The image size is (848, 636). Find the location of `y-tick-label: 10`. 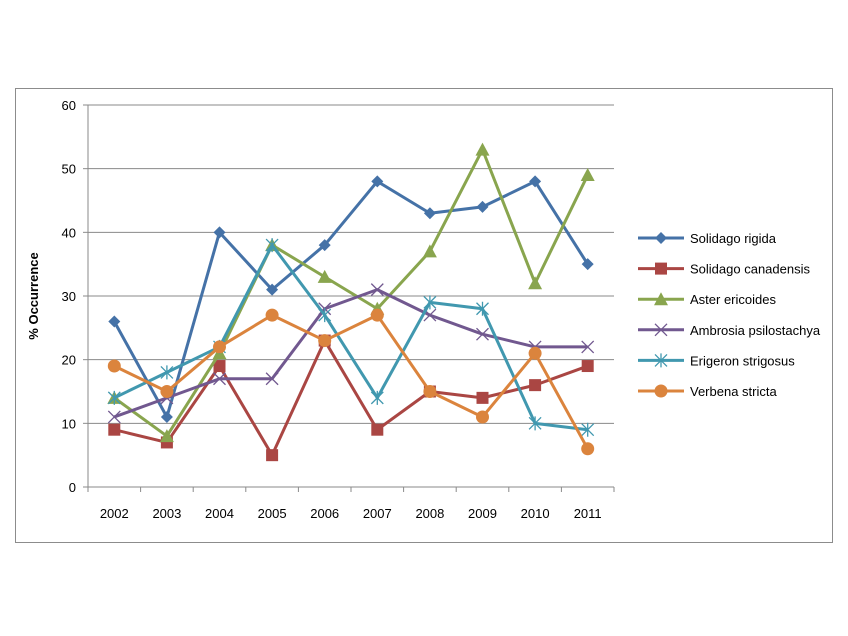

y-tick-label: 10 is located at coordinates (69, 423).